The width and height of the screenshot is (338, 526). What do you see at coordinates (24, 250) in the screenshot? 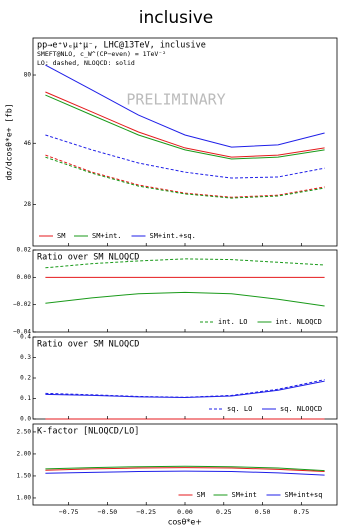
I see `y-tick-label: 0.02` at bounding box center [24, 250].